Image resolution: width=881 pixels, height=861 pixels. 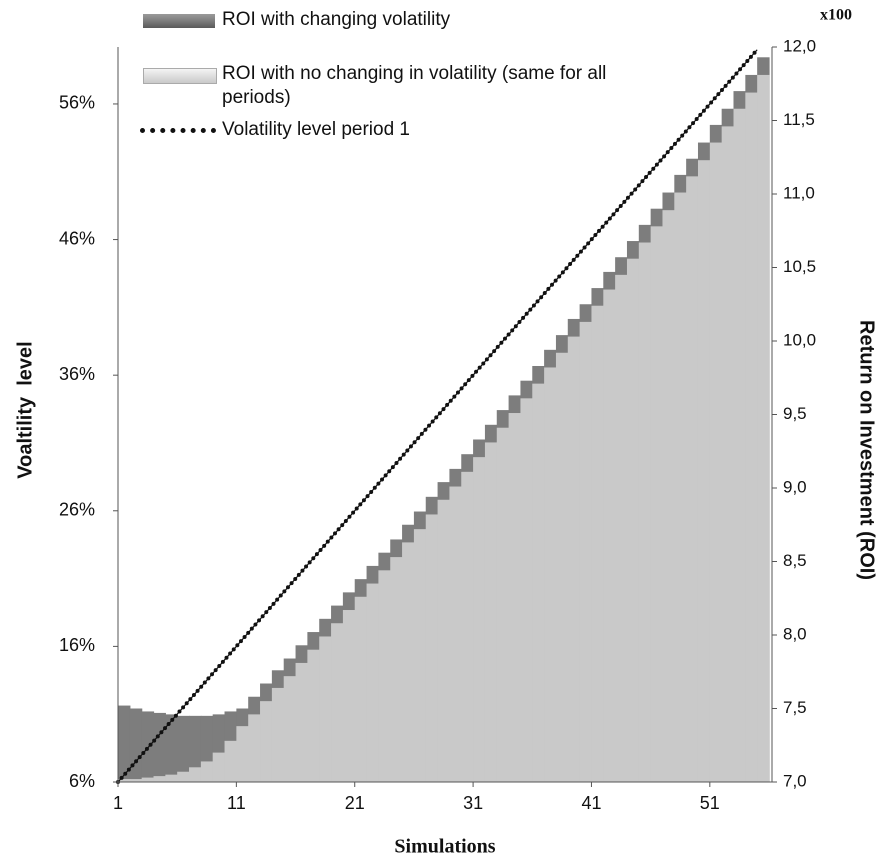 What do you see at coordinates (867, 450) in the screenshot?
I see `y2-axis-title: Return on Investment (ROI)` at bounding box center [867, 450].